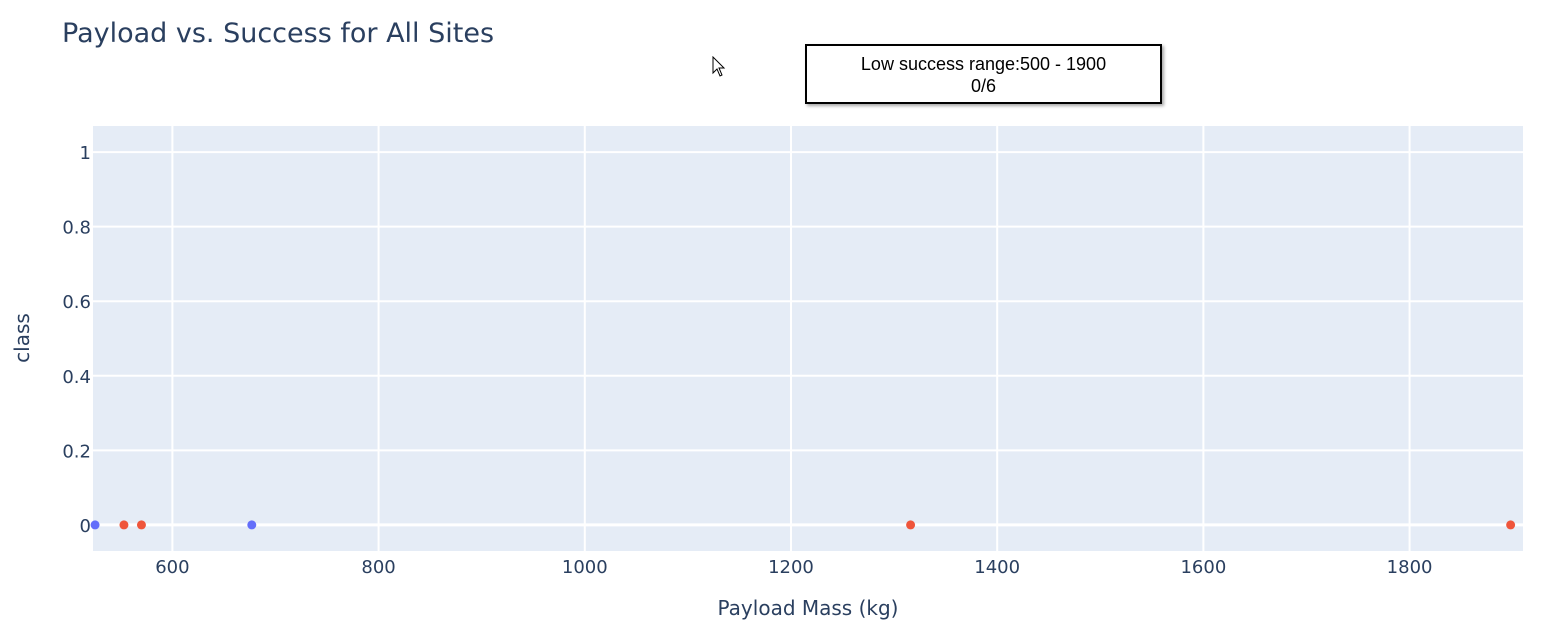  Describe the element at coordinates (1410, 567) in the screenshot. I see `x-tick-label: 1800` at that location.